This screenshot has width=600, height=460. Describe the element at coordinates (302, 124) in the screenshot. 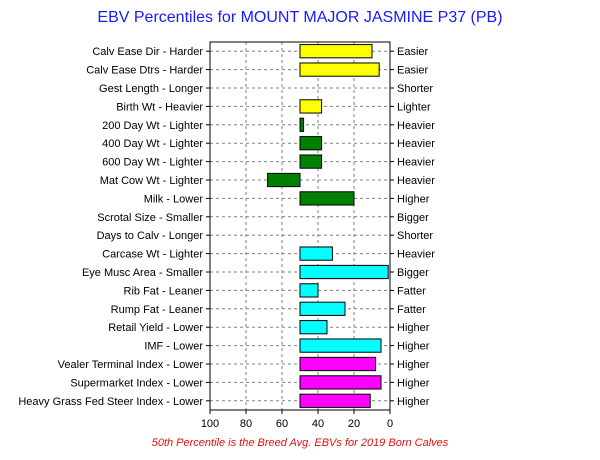

I see `bar-200-day-wt-lighter` at that location.